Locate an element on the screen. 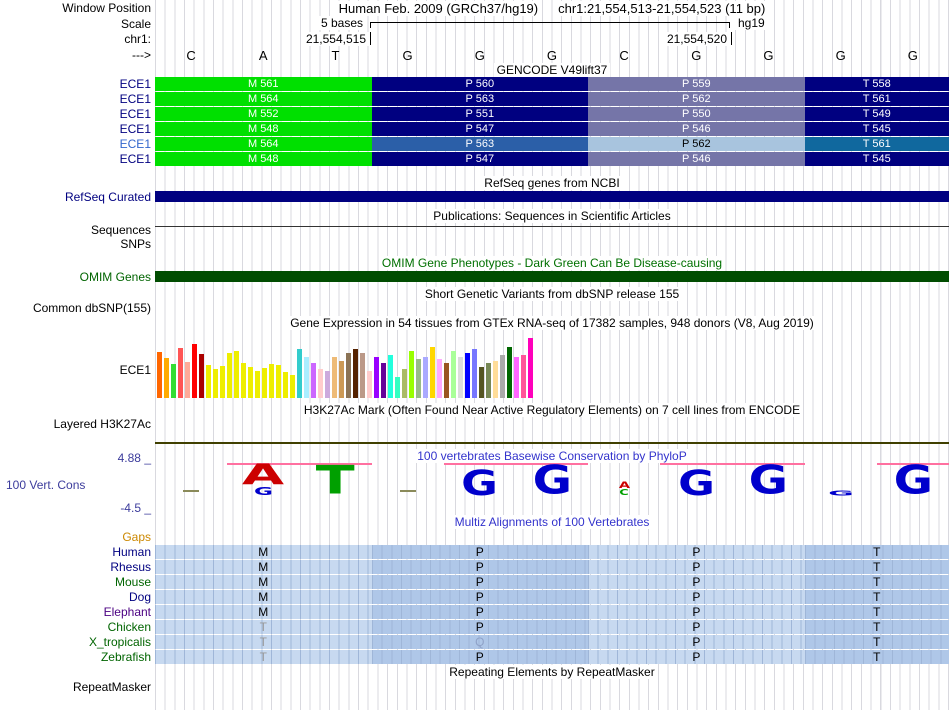 The width and height of the screenshot is (950, 710). species-label: X_tropicalis is located at coordinates (119, 642).